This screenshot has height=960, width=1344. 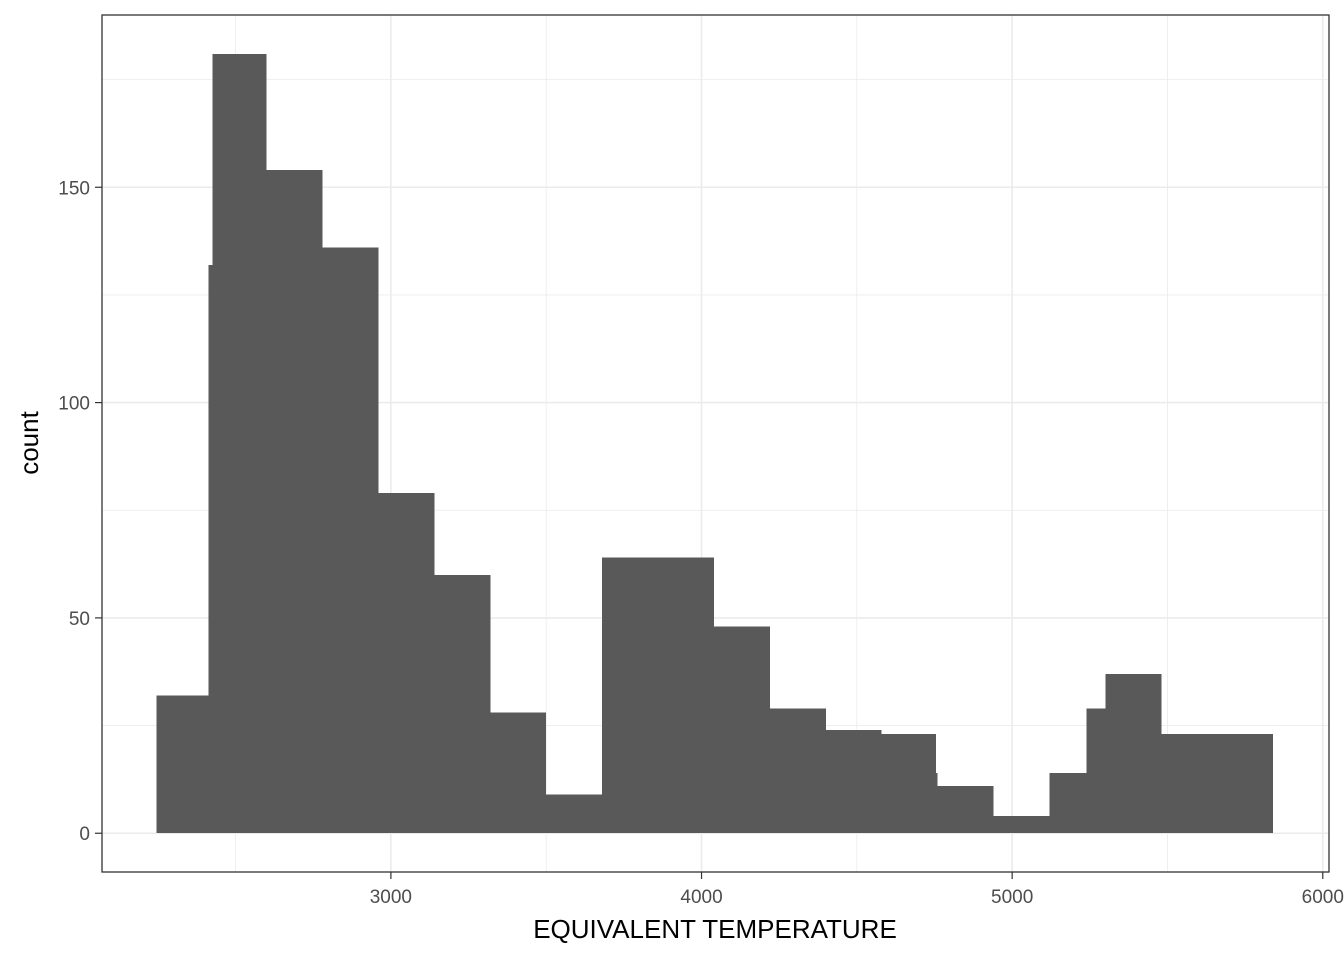 What do you see at coordinates (74, 188) in the screenshot?
I see `y-tick-label: 150` at bounding box center [74, 188].